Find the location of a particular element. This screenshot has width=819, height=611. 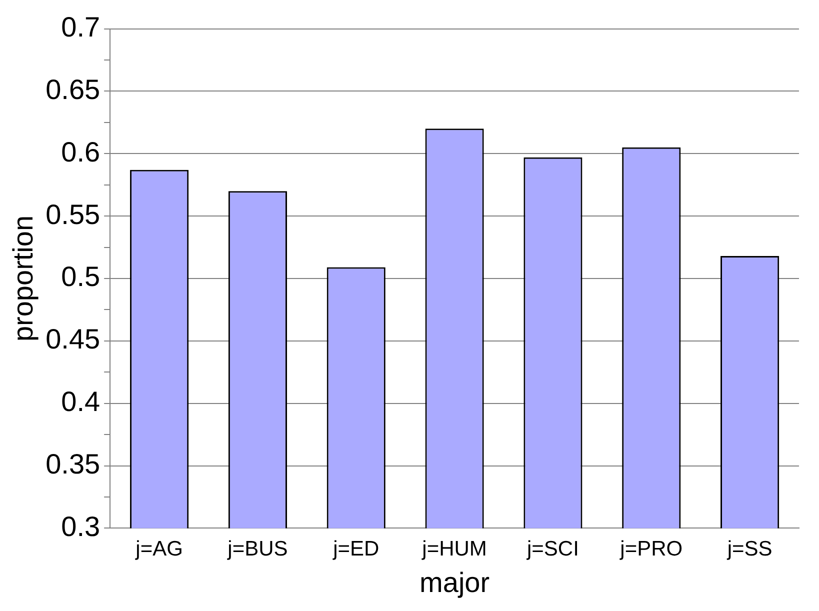

x-axis-title: major is located at coordinates (455, 582).